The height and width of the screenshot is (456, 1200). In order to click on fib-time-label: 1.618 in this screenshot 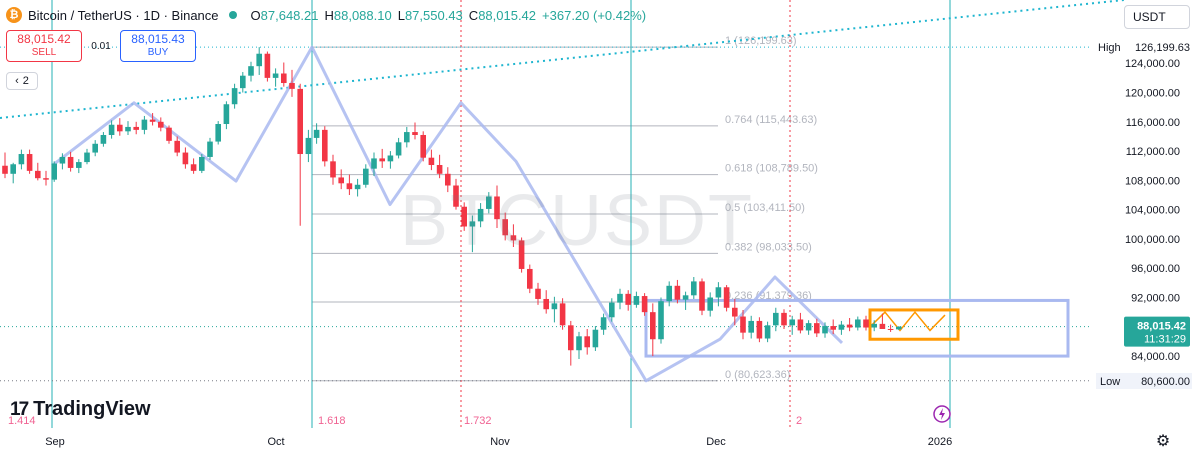, I will do `click(332, 421)`.